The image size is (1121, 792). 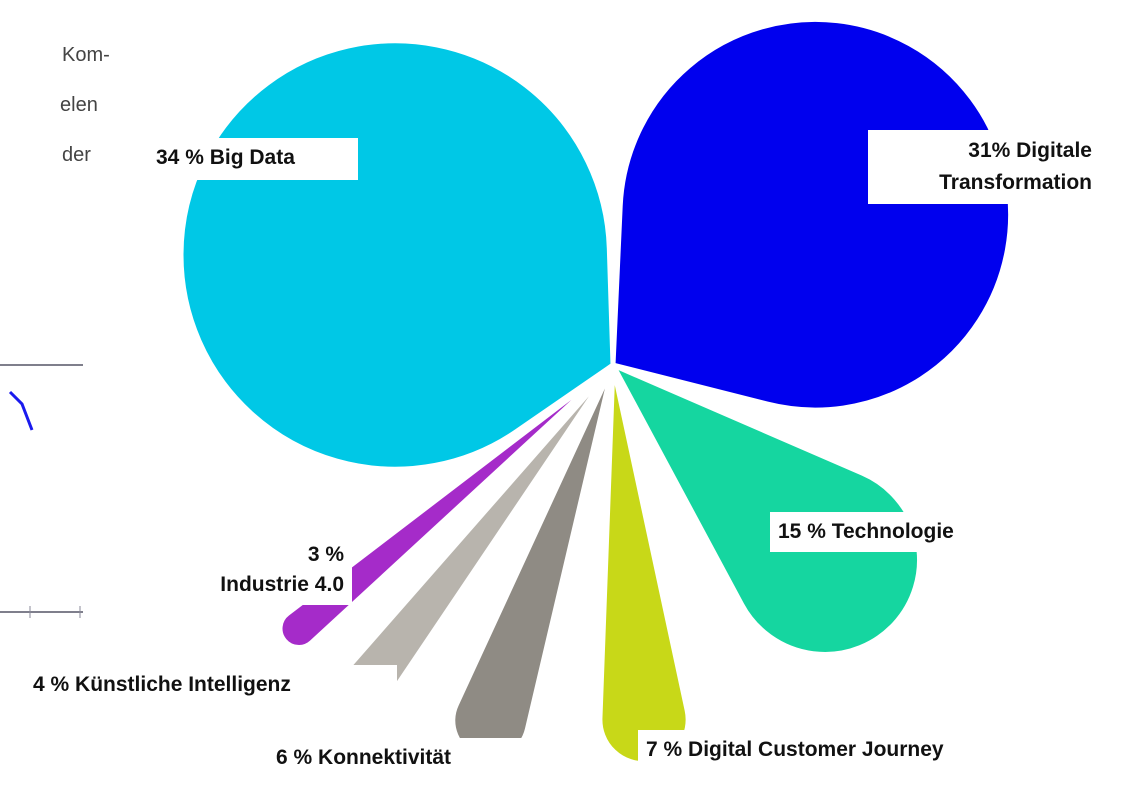 I want to click on slice-label: 7 % Digital Customer Journey, so click(x=852, y=750).